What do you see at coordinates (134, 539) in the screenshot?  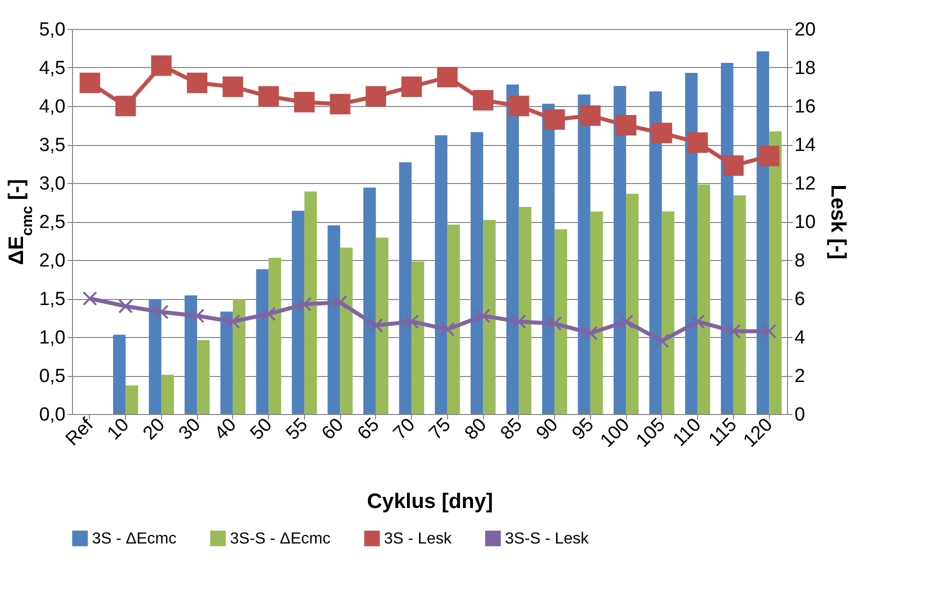 I see `legend-label: 3S - ΔEcmc` at bounding box center [134, 539].